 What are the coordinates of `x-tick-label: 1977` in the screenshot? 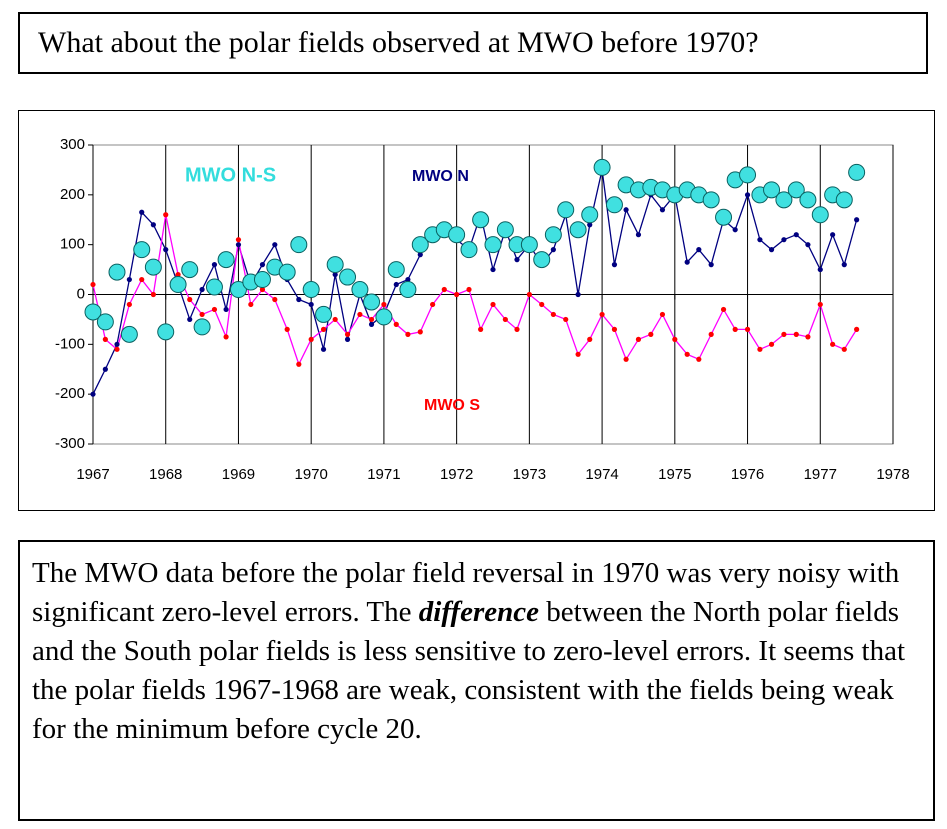 It's located at (820, 474).